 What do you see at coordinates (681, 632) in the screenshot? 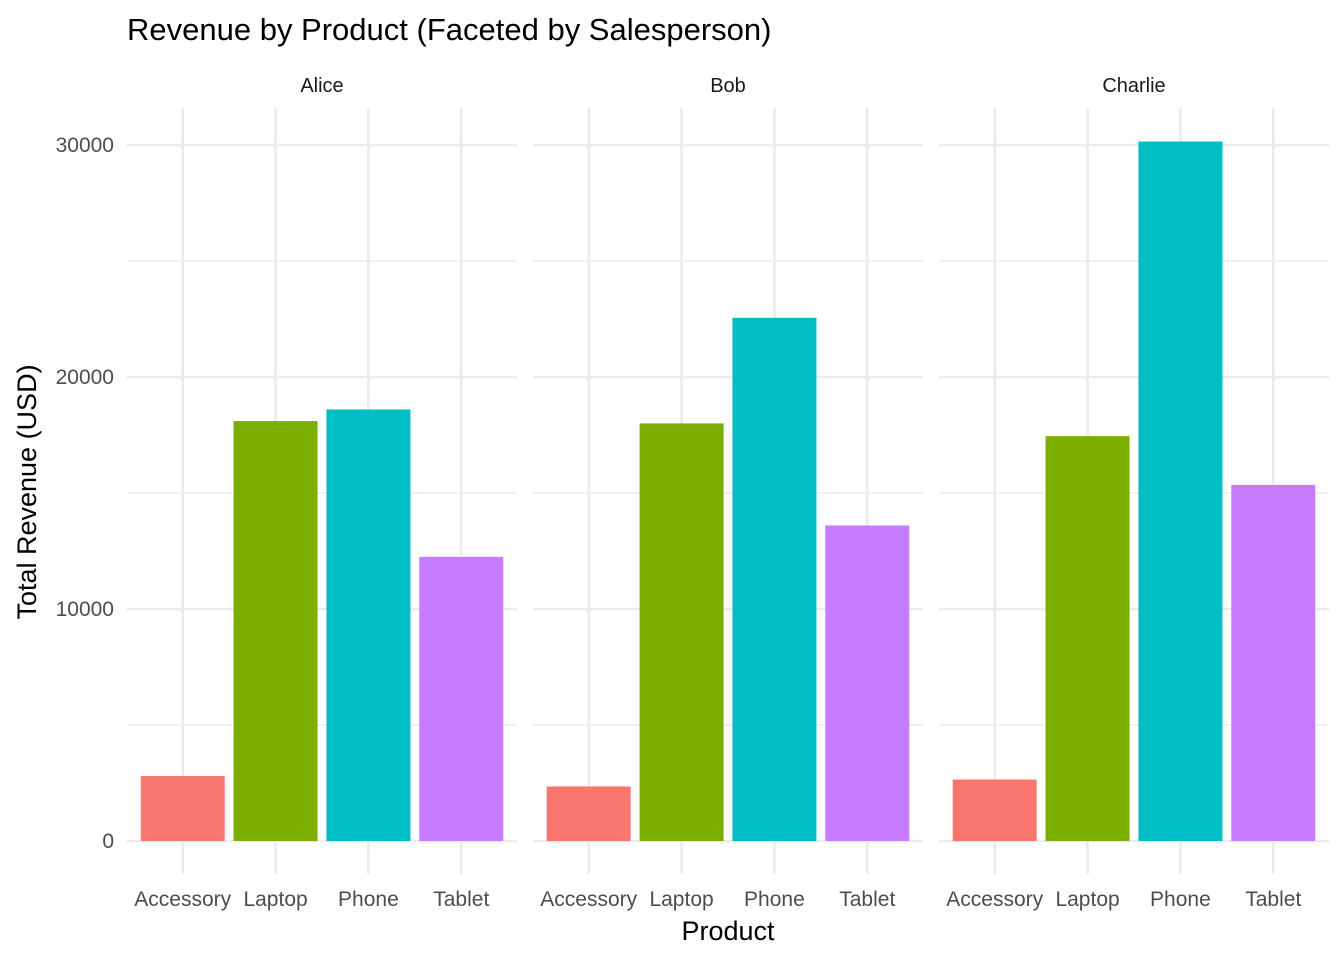
I see `bar-bob-laptop` at bounding box center [681, 632].